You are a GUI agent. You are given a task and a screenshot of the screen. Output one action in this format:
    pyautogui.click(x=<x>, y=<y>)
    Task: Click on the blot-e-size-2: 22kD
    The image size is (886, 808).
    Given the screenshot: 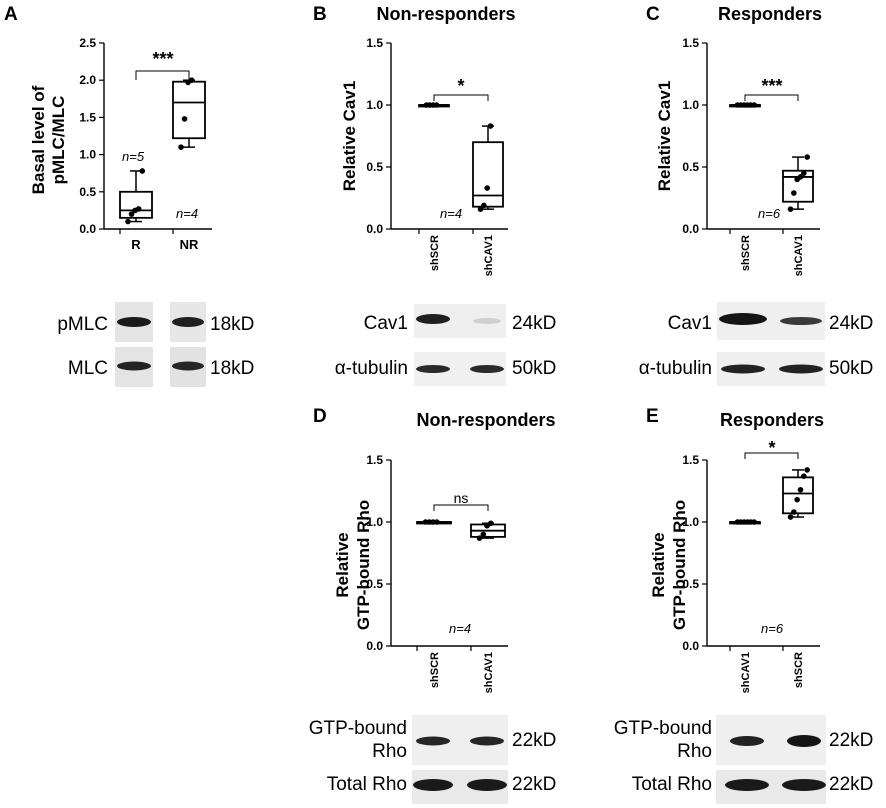 What is the action you would take?
    pyautogui.click(x=851, y=784)
    